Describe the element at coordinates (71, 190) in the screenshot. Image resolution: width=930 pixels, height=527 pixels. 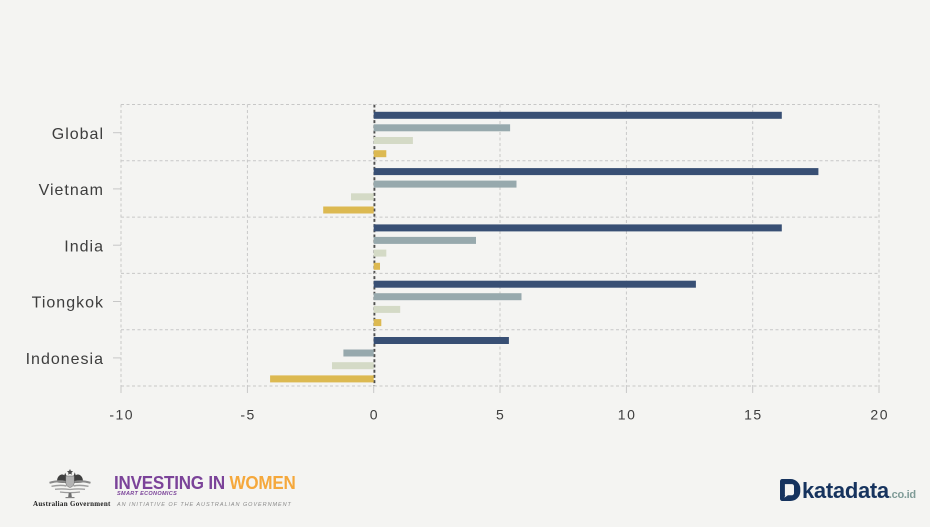
I see `svg-text: Vietnam` at that location.